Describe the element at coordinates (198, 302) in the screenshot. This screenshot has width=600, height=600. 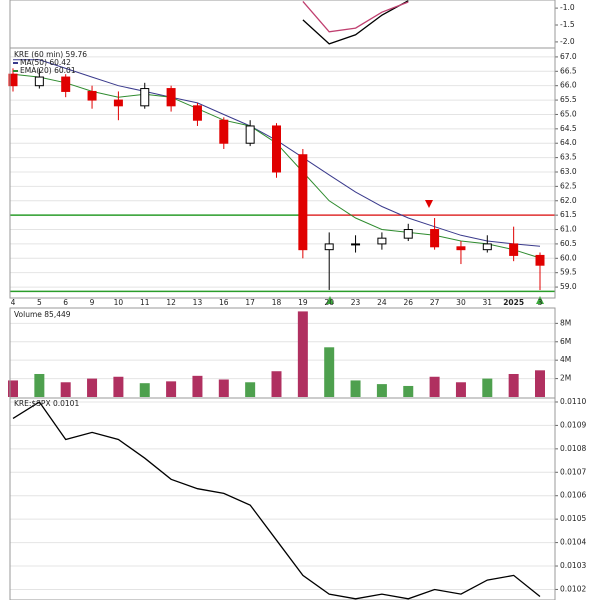
I see `x-tick-label: 13` at that location.